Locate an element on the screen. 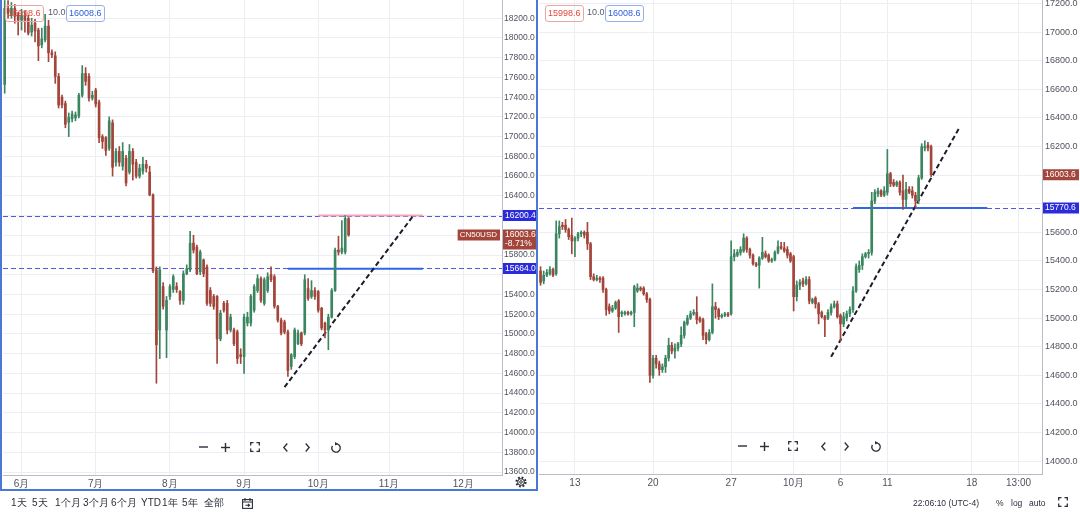  y-tick-label: 18000.0 is located at coordinates (519, 37).